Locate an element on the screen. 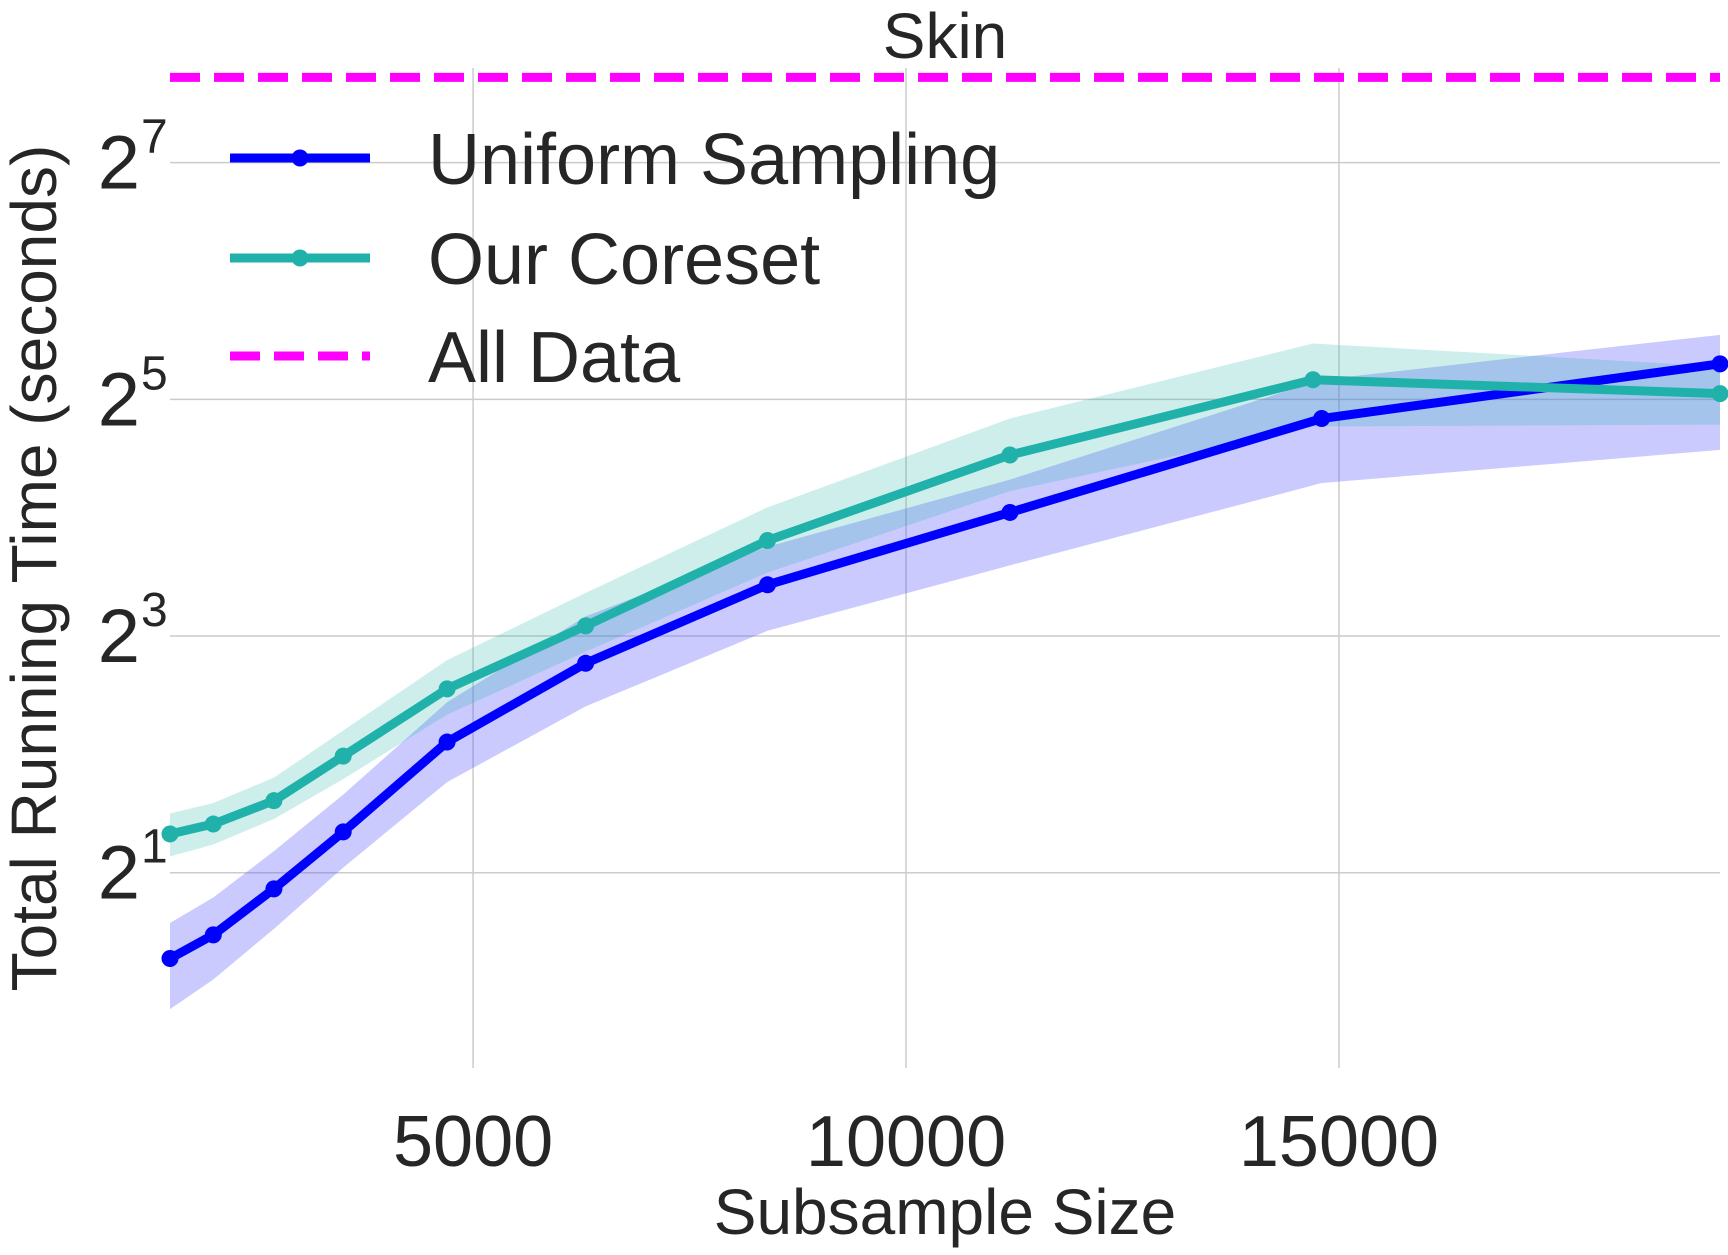  y-tick-exponent: 1 is located at coordinates (154, 847).